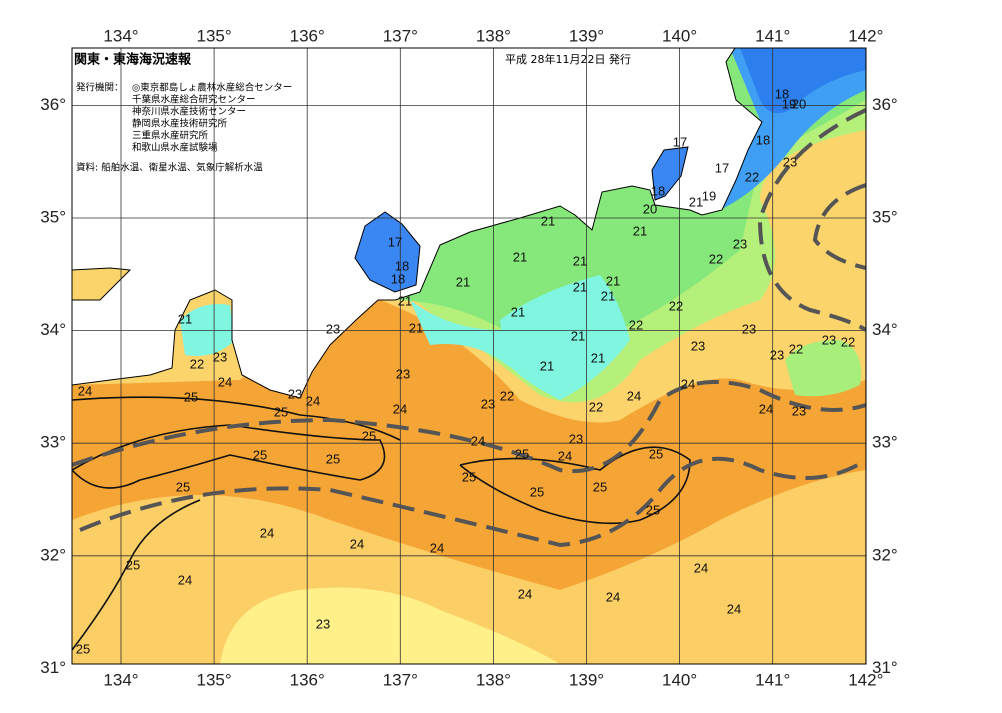 This screenshot has width=1002, height=713. What do you see at coordinates (180, 124) in the screenshot?
I see `publisher: 静岡県水産技術研究所` at bounding box center [180, 124].